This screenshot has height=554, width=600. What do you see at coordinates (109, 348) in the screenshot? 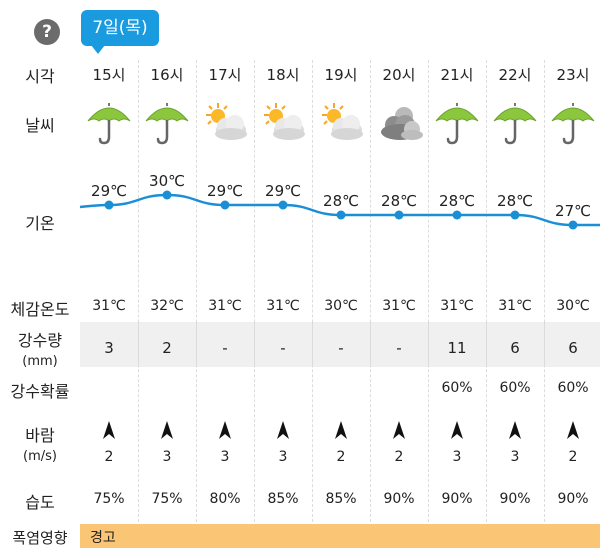
I see `precip-value: 3` at bounding box center [109, 348].